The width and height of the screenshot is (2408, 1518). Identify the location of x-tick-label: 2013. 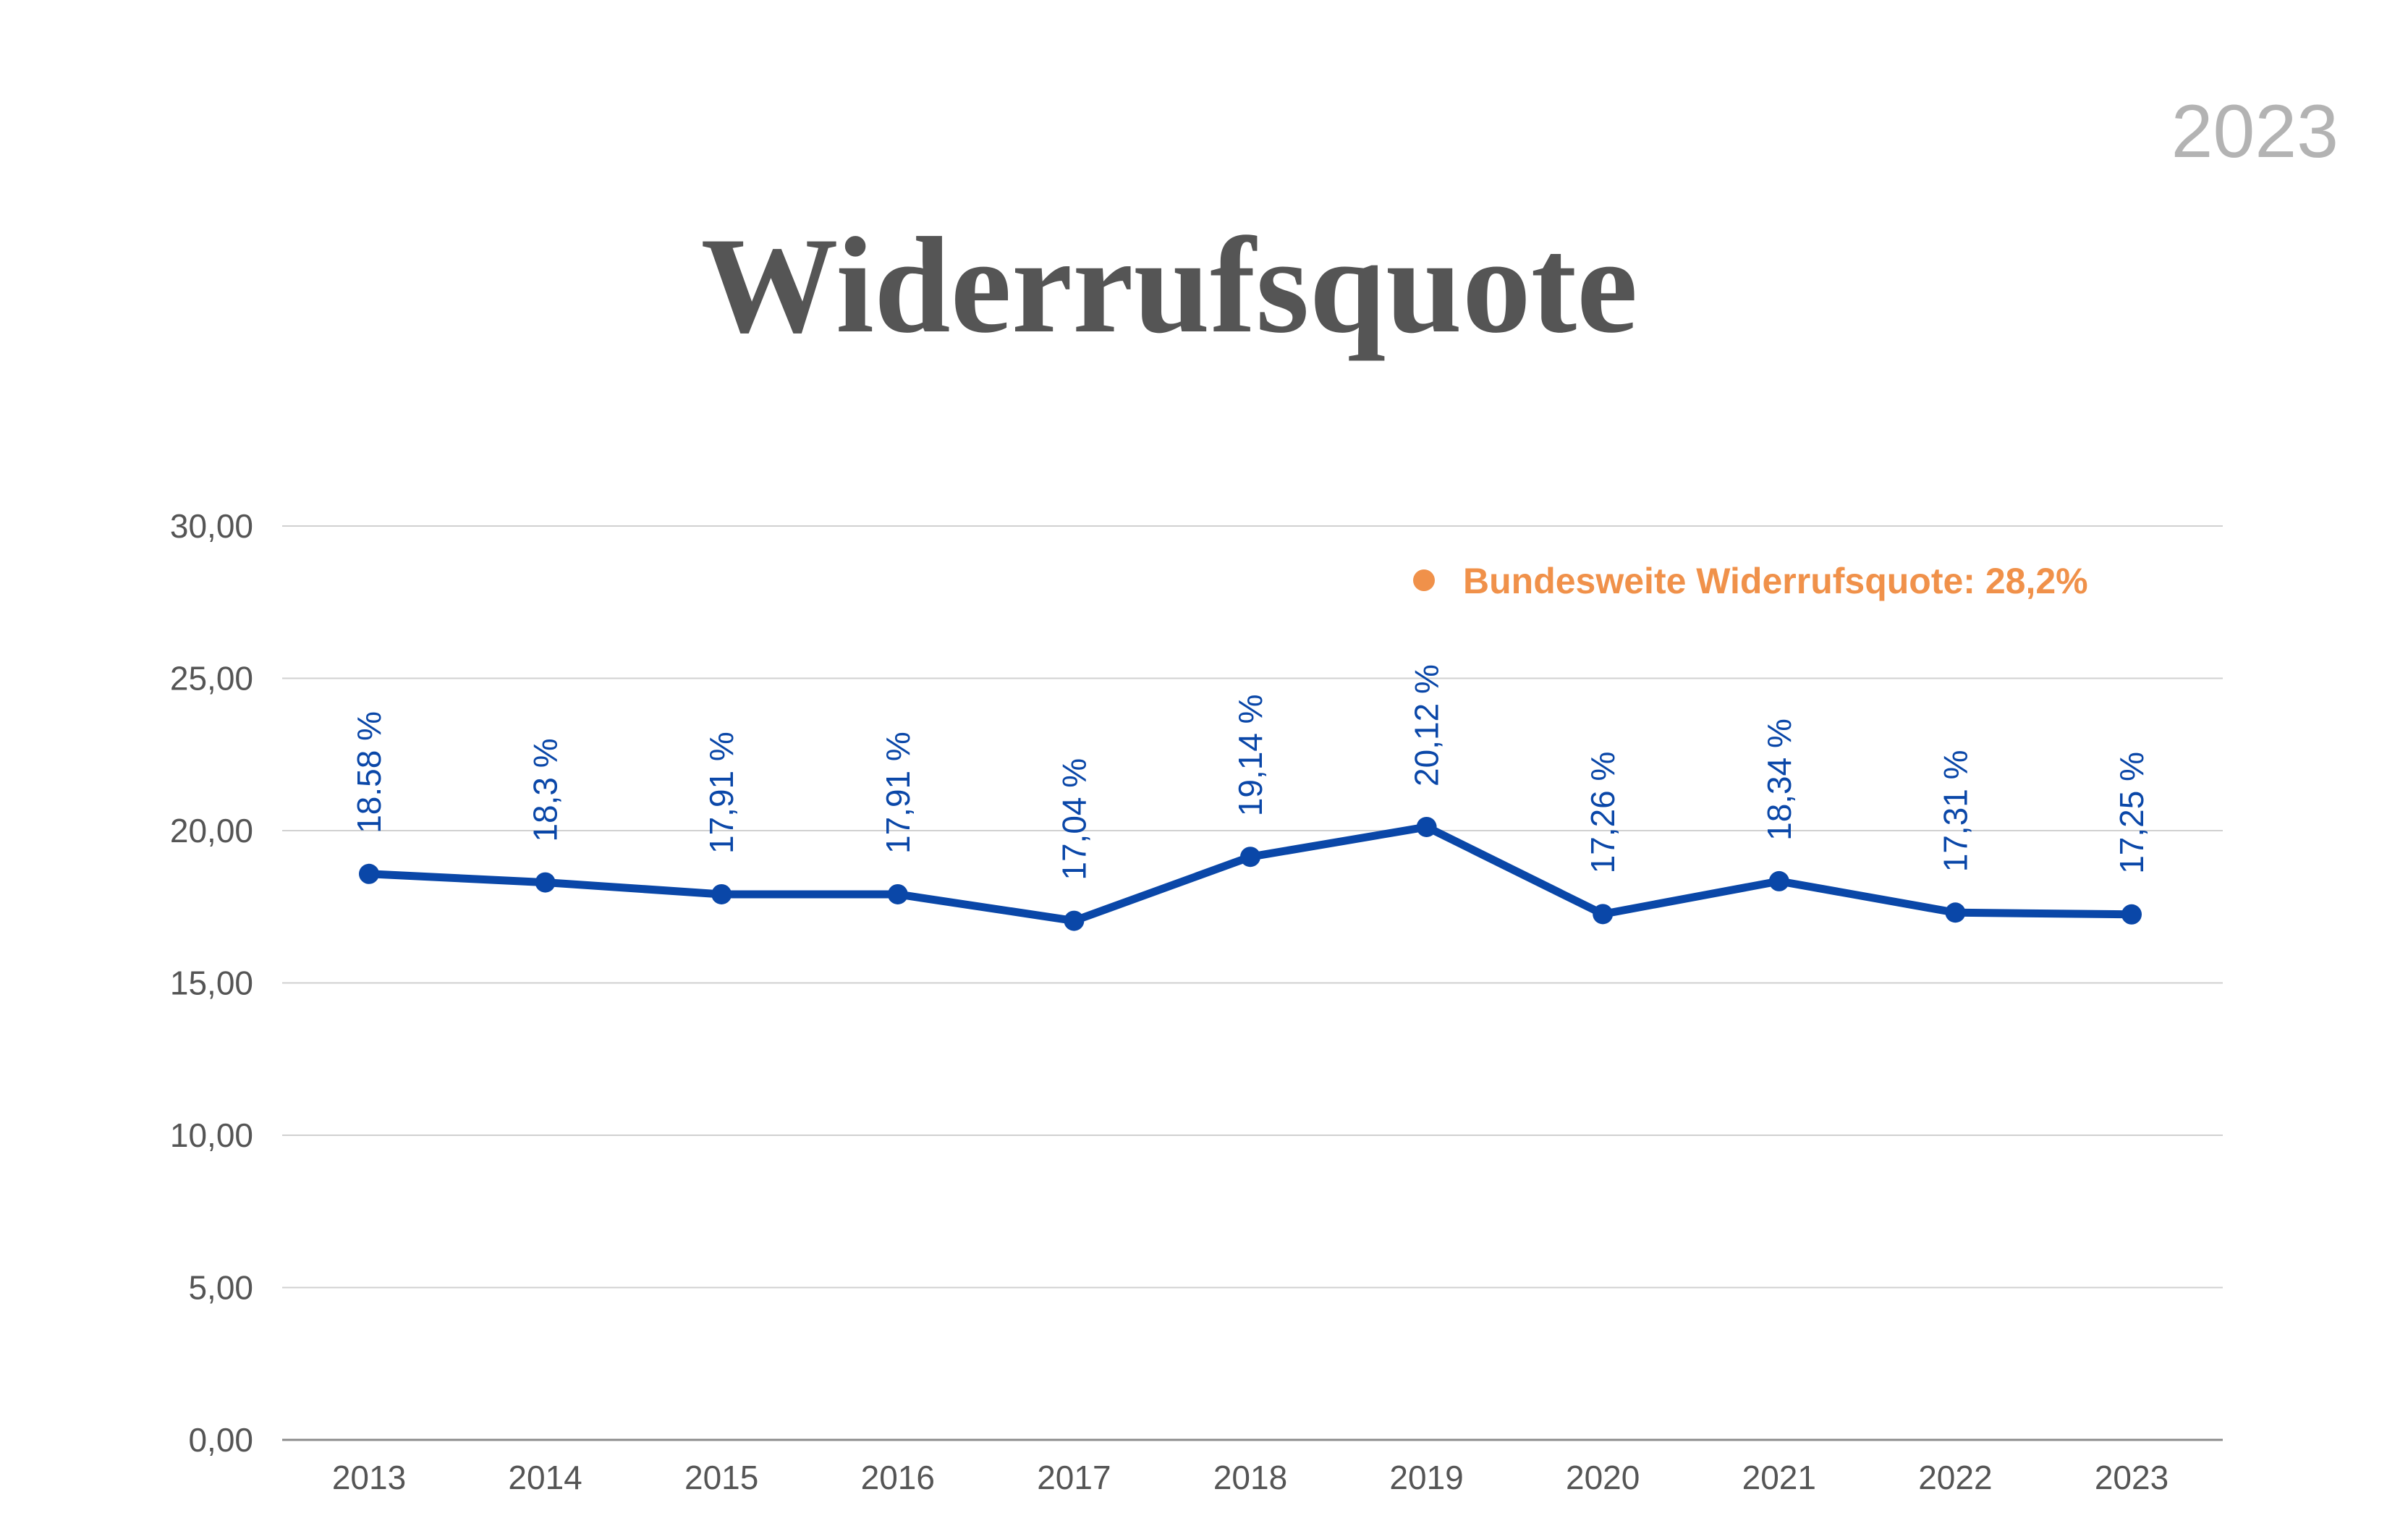
(369, 1477).